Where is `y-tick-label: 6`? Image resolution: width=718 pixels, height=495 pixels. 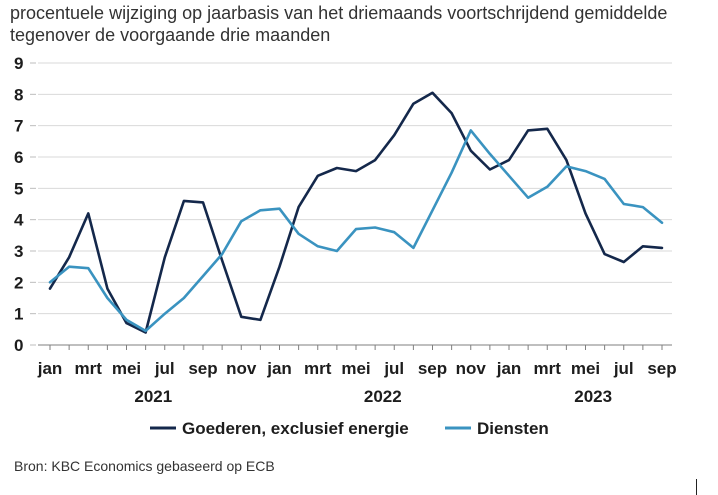 y-tick-label: 6 is located at coordinates (18, 157).